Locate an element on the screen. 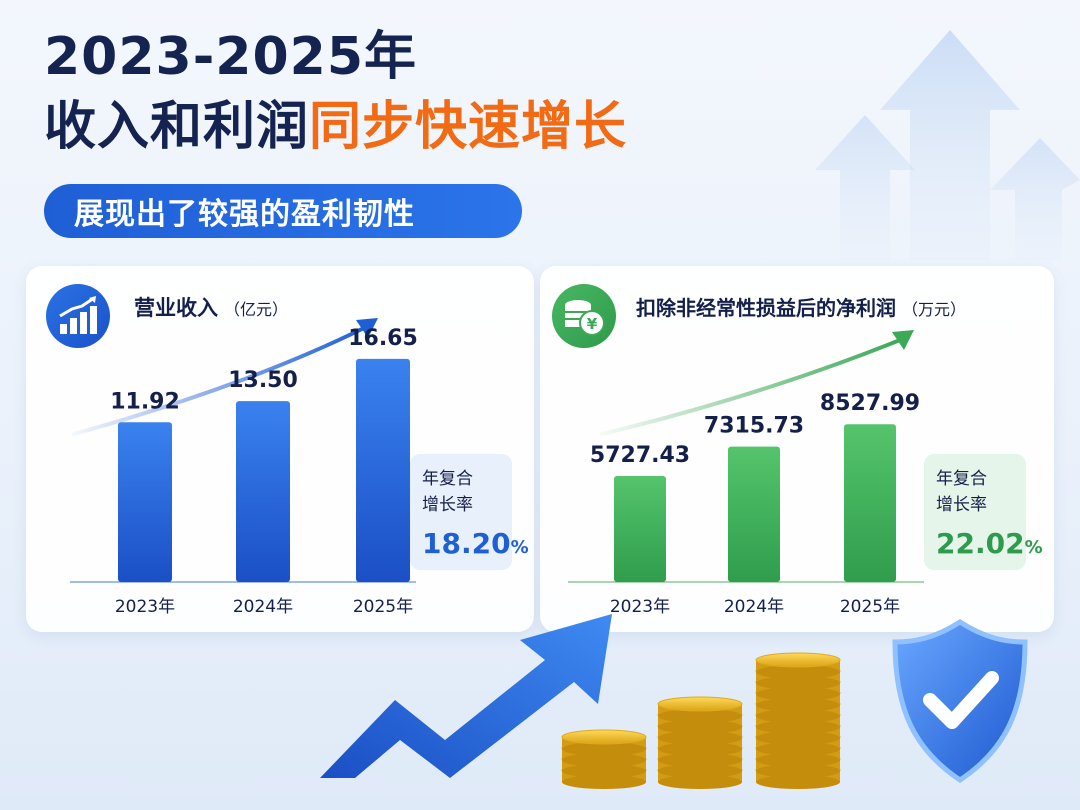  background-up-arrows-icon is located at coordinates (947, 145).